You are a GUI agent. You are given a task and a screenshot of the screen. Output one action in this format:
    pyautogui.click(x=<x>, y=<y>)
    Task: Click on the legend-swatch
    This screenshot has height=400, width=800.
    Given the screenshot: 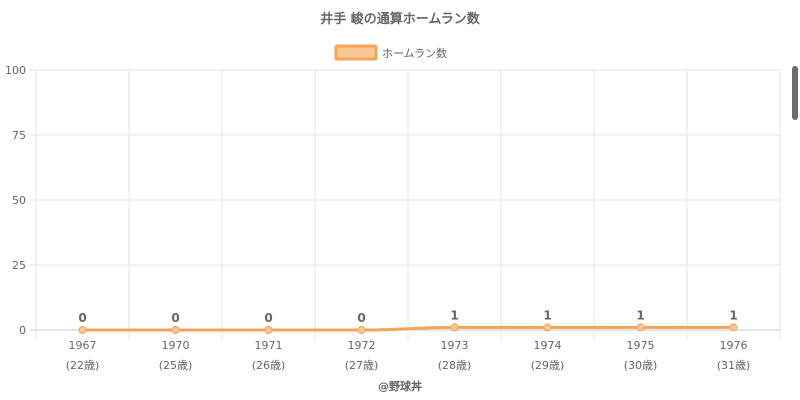 What is the action you would take?
    pyautogui.click(x=356, y=52)
    